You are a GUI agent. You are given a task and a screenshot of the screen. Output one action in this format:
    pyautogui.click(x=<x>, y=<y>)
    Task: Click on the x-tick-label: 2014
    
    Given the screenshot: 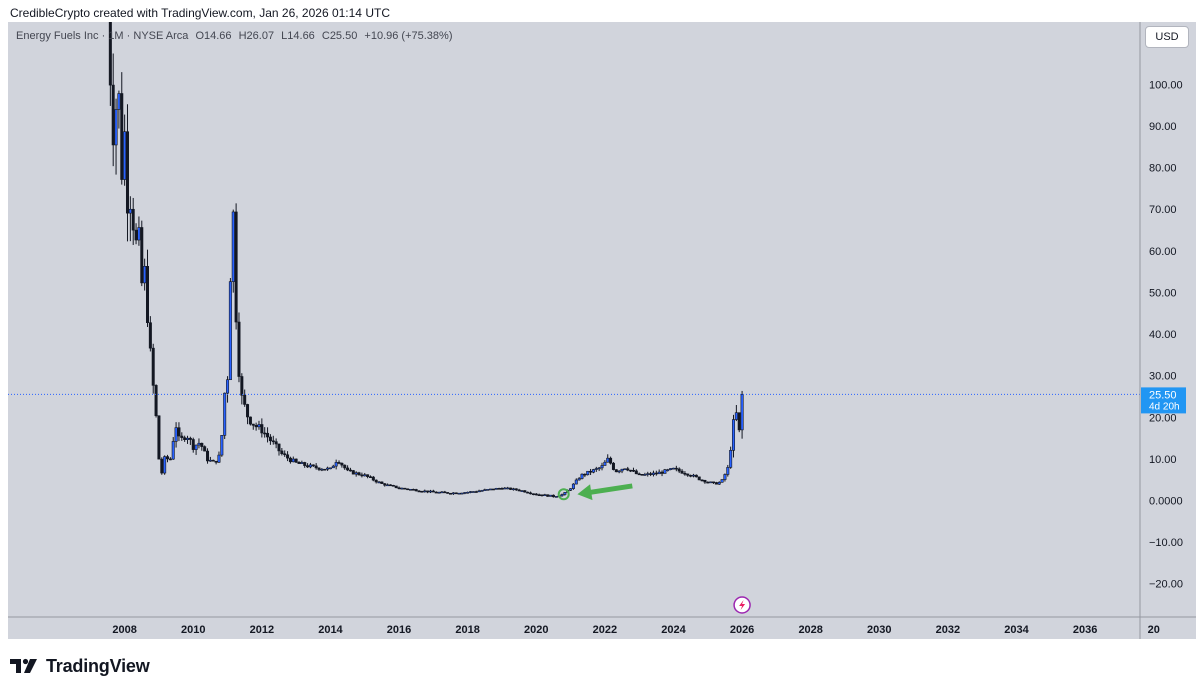 What is the action you would take?
    pyautogui.click(x=330, y=630)
    